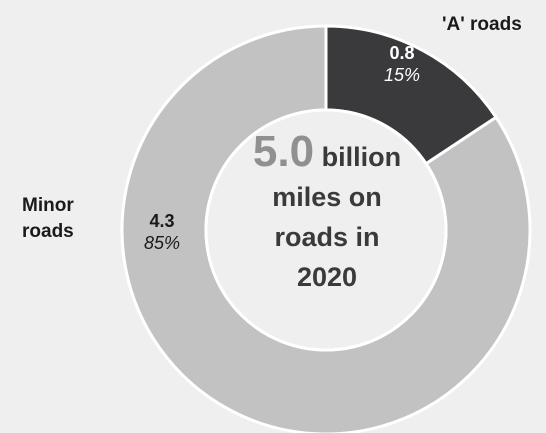 The width and height of the screenshot is (546, 433). I want to click on a-roads-data-label: 0.8 15%, so click(402, 64).